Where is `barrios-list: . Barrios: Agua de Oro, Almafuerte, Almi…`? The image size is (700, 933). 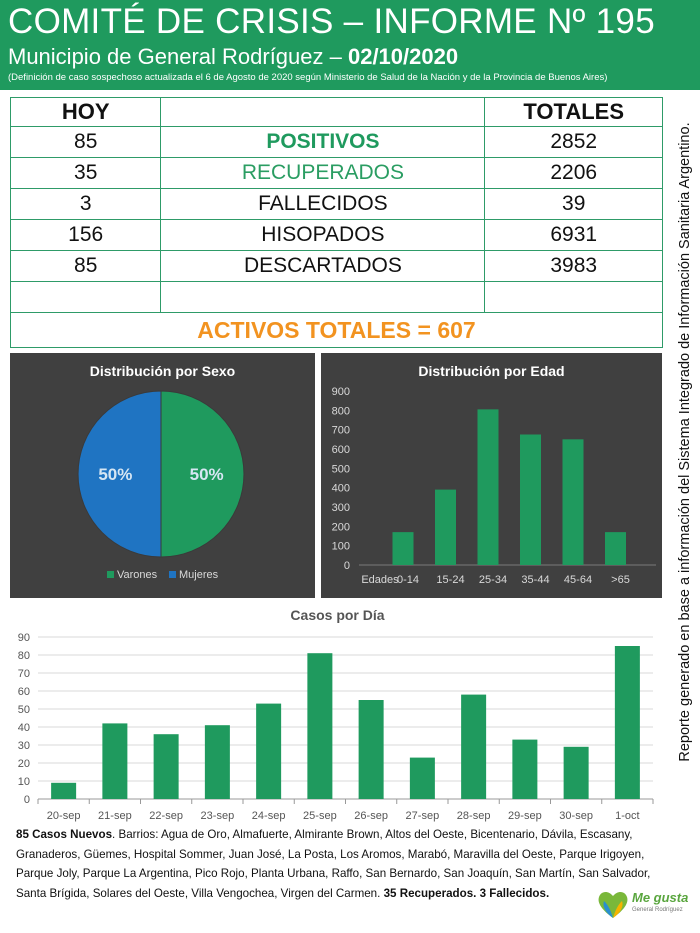
barrios-list: . Barrios: Agua de Oro, Almafuerte, Almi… is located at coordinates (333, 864).